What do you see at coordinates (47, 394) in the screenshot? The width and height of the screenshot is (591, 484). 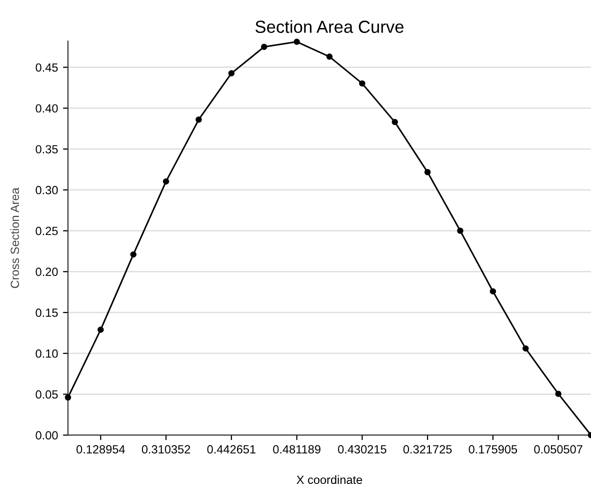 I see `y-tick-label: 0.05` at bounding box center [47, 394].